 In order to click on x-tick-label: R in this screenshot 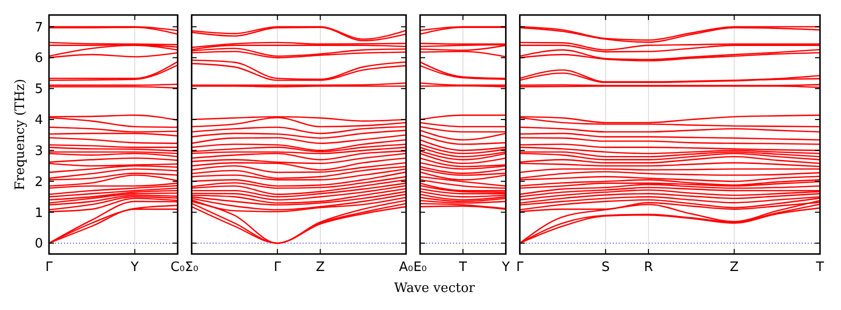, I will do `click(648, 267)`.